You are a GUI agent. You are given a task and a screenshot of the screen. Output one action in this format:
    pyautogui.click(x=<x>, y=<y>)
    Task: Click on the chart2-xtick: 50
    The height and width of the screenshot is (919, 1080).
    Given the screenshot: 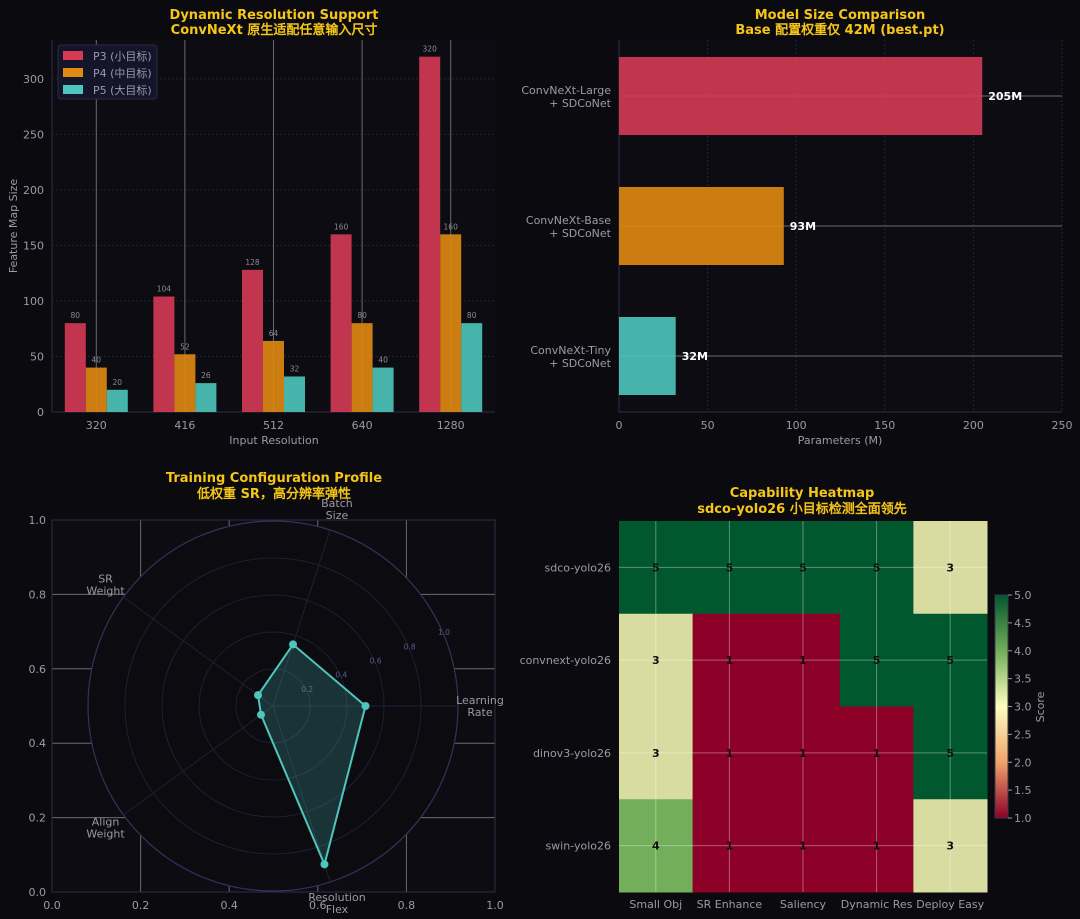 What is the action you would take?
    pyautogui.click(x=708, y=425)
    